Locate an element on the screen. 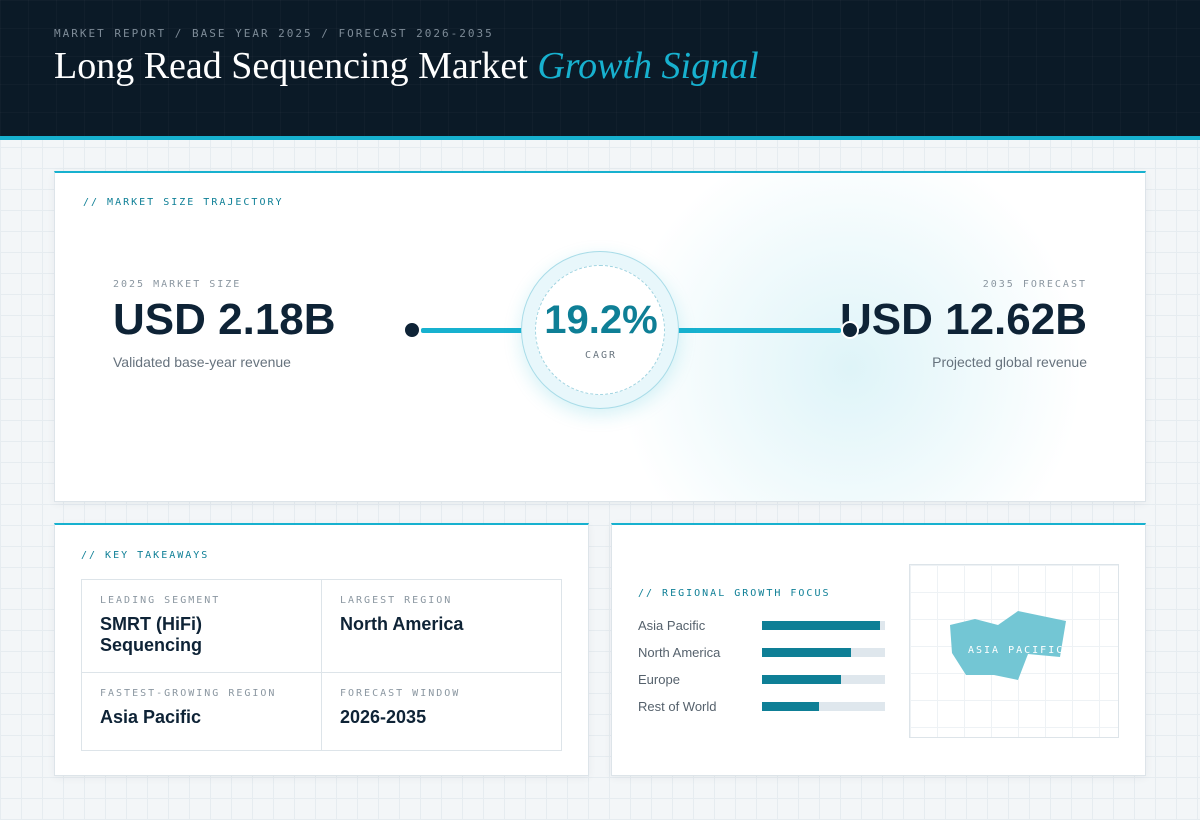  takeaway-largest-region: LARGEST REGION North America is located at coordinates (441, 626).